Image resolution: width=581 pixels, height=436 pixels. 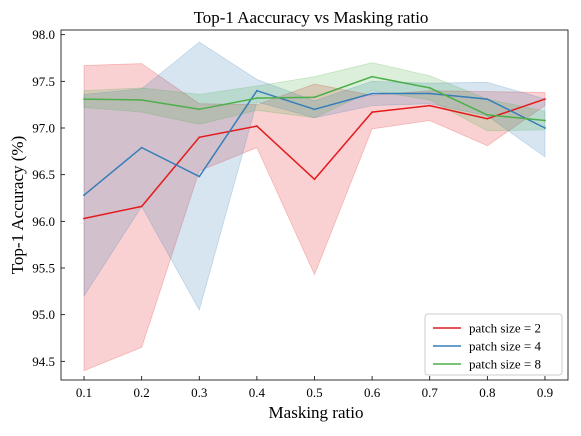 What do you see at coordinates (505, 328) in the screenshot?
I see `legend-label: patch size = 2` at bounding box center [505, 328].